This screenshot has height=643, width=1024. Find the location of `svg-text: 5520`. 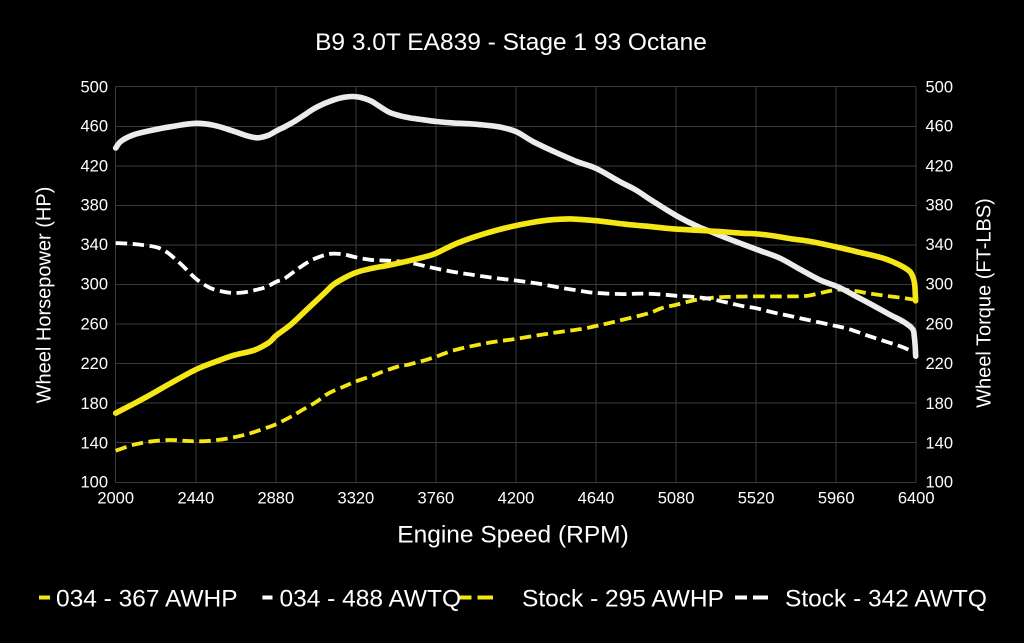

svg-text: 5520 is located at coordinates (756, 499).